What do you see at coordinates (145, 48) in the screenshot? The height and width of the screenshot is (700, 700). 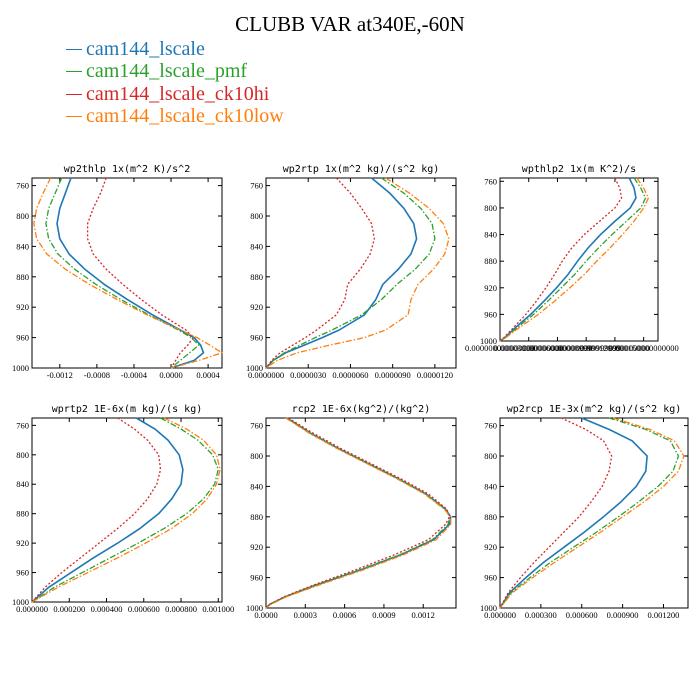 I see `legend-label: cam144_lscale` at bounding box center [145, 48].